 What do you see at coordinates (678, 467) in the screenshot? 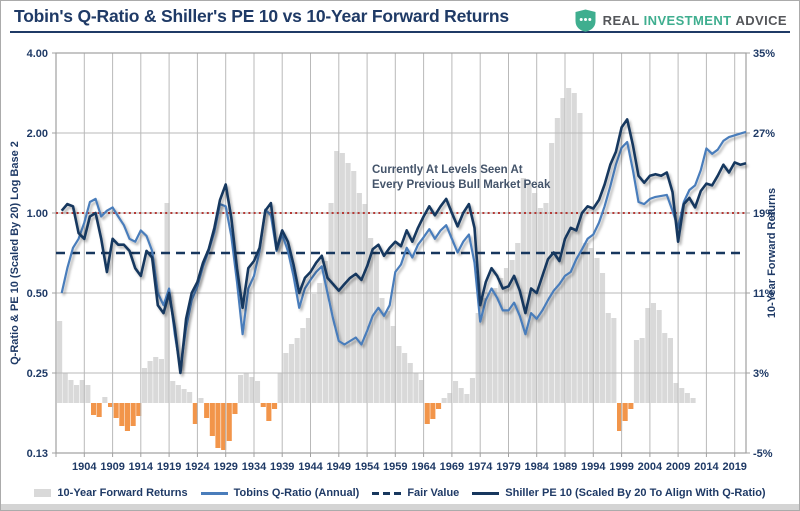
I see `x-axis-tick-label: 2009` at bounding box center [678, 467].